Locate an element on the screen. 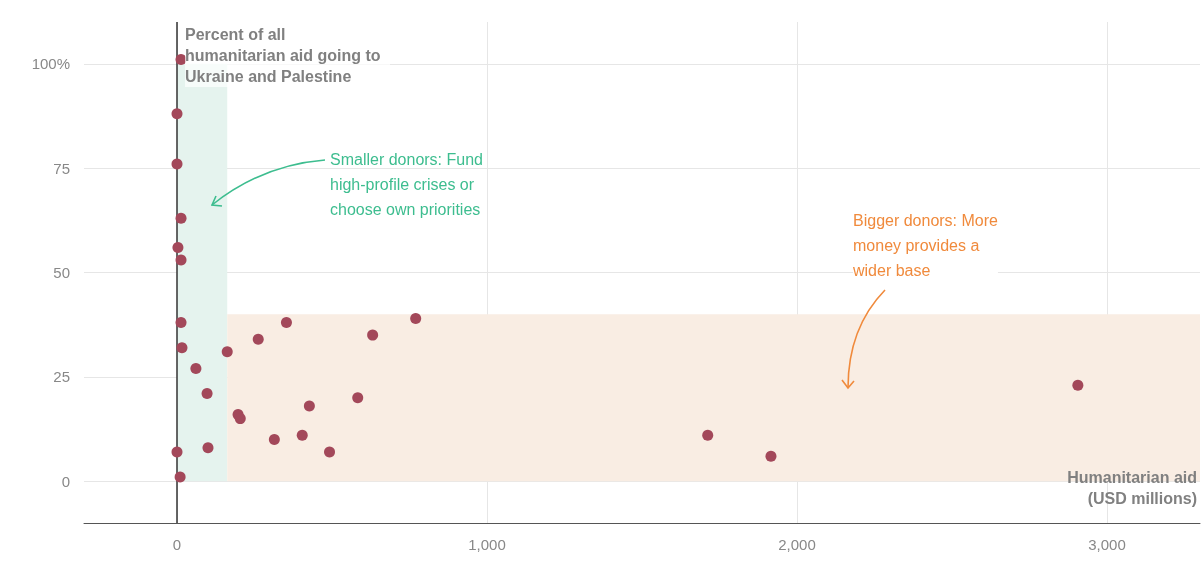 This screenshot has width=1203, height=567. x-tick-label: 0 is located at coordinates (177, 544).